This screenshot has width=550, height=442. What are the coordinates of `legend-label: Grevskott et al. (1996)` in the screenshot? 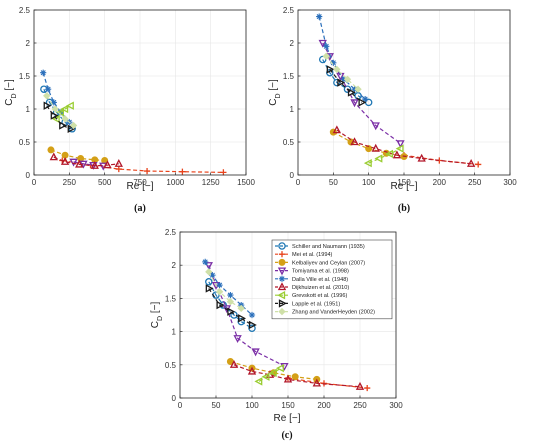 It's located at (319, 296).